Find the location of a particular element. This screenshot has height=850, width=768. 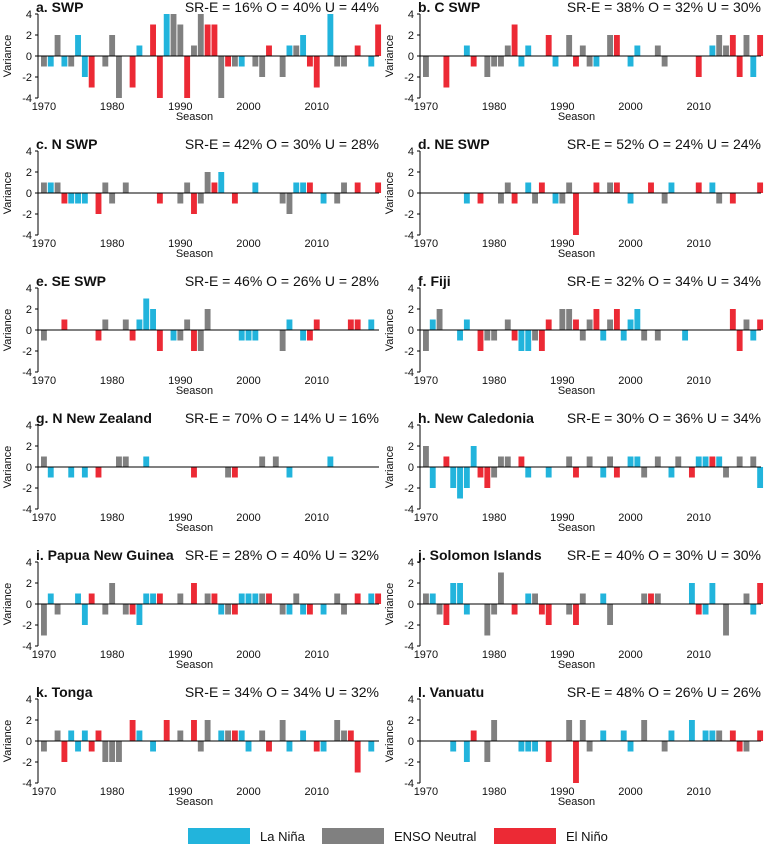

bar-1978 is located at coordinates (480, 198).